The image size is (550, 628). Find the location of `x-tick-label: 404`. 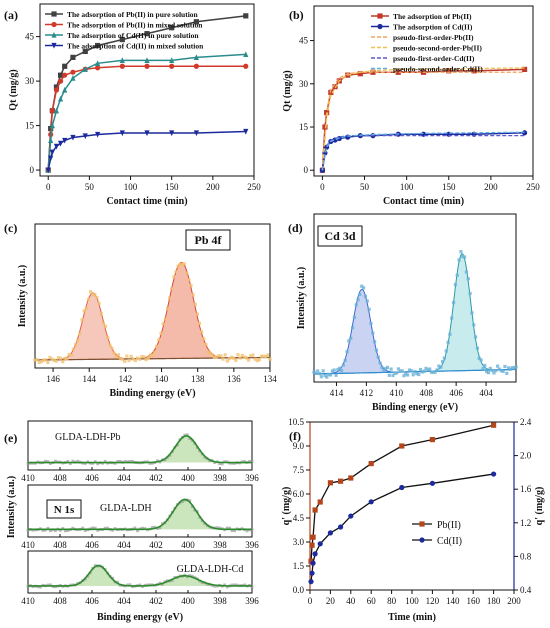

x-tick-label: 404 is located at coordinates (124, 545).